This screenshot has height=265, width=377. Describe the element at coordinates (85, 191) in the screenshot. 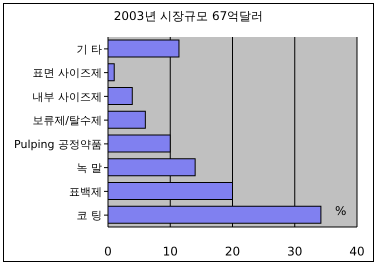

I see `y-tick-label: 표백제` at that location.